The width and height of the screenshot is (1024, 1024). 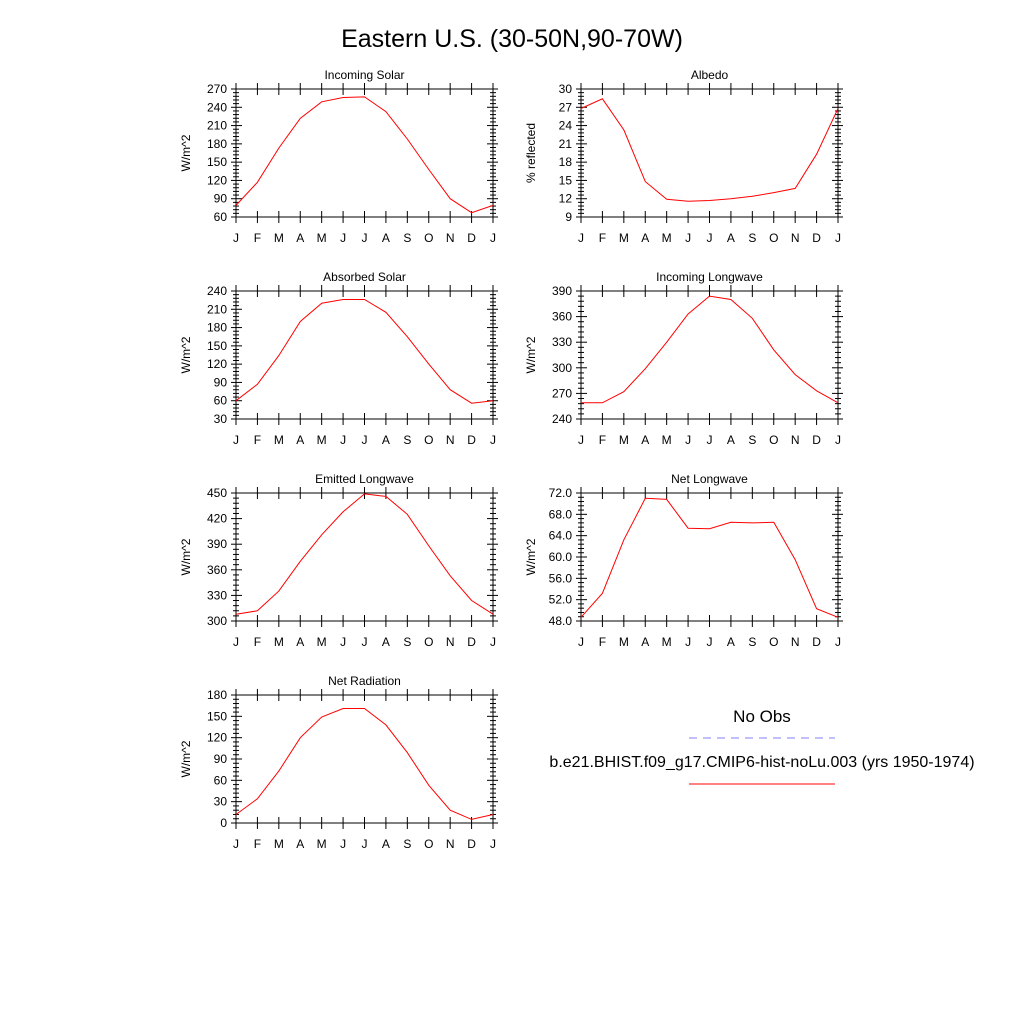 I want to click on plot-frame, so click(x=709, y=557).